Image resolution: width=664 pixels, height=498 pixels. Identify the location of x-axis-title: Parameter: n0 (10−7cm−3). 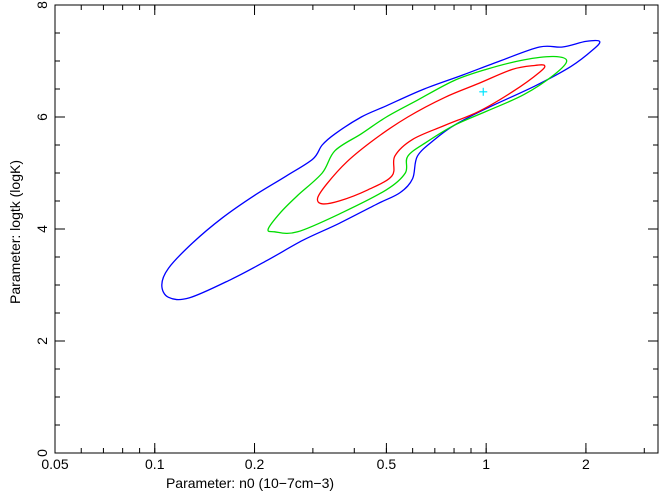
(250, 483).